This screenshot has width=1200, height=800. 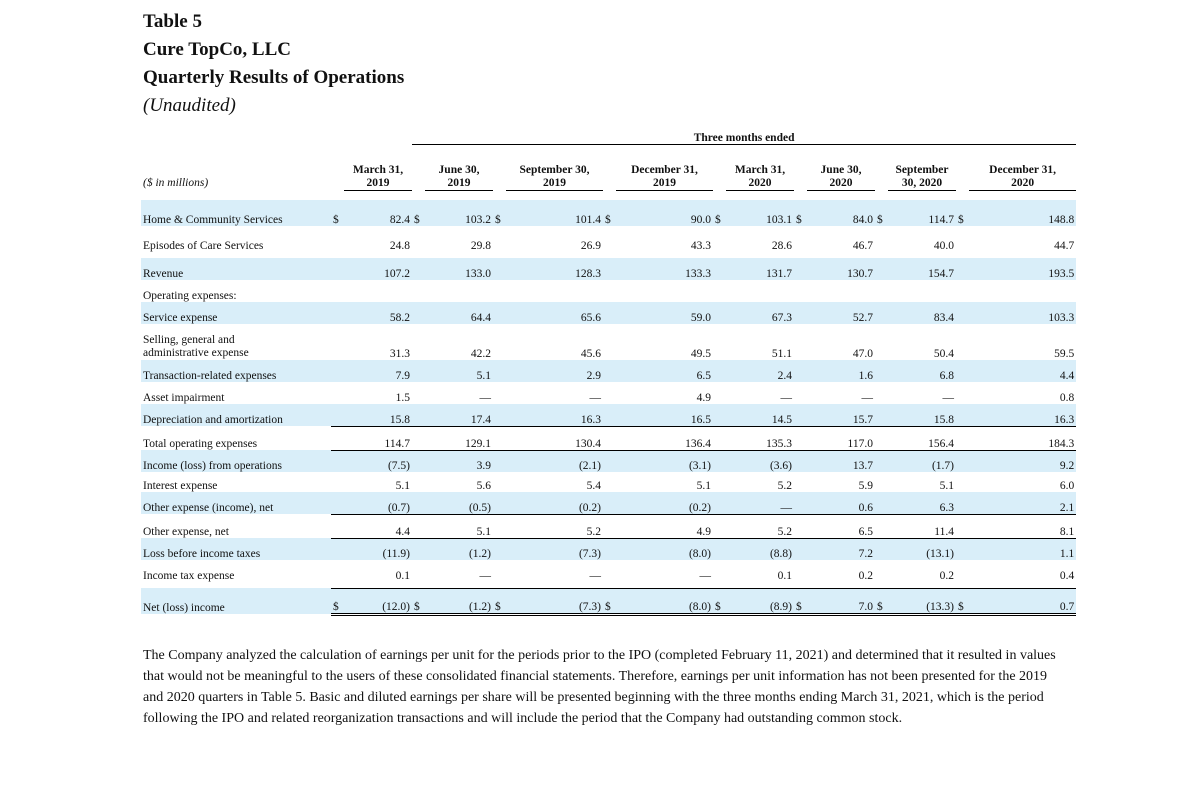 I want to click on value-cell: 43.3, so click(x=700, y=246).